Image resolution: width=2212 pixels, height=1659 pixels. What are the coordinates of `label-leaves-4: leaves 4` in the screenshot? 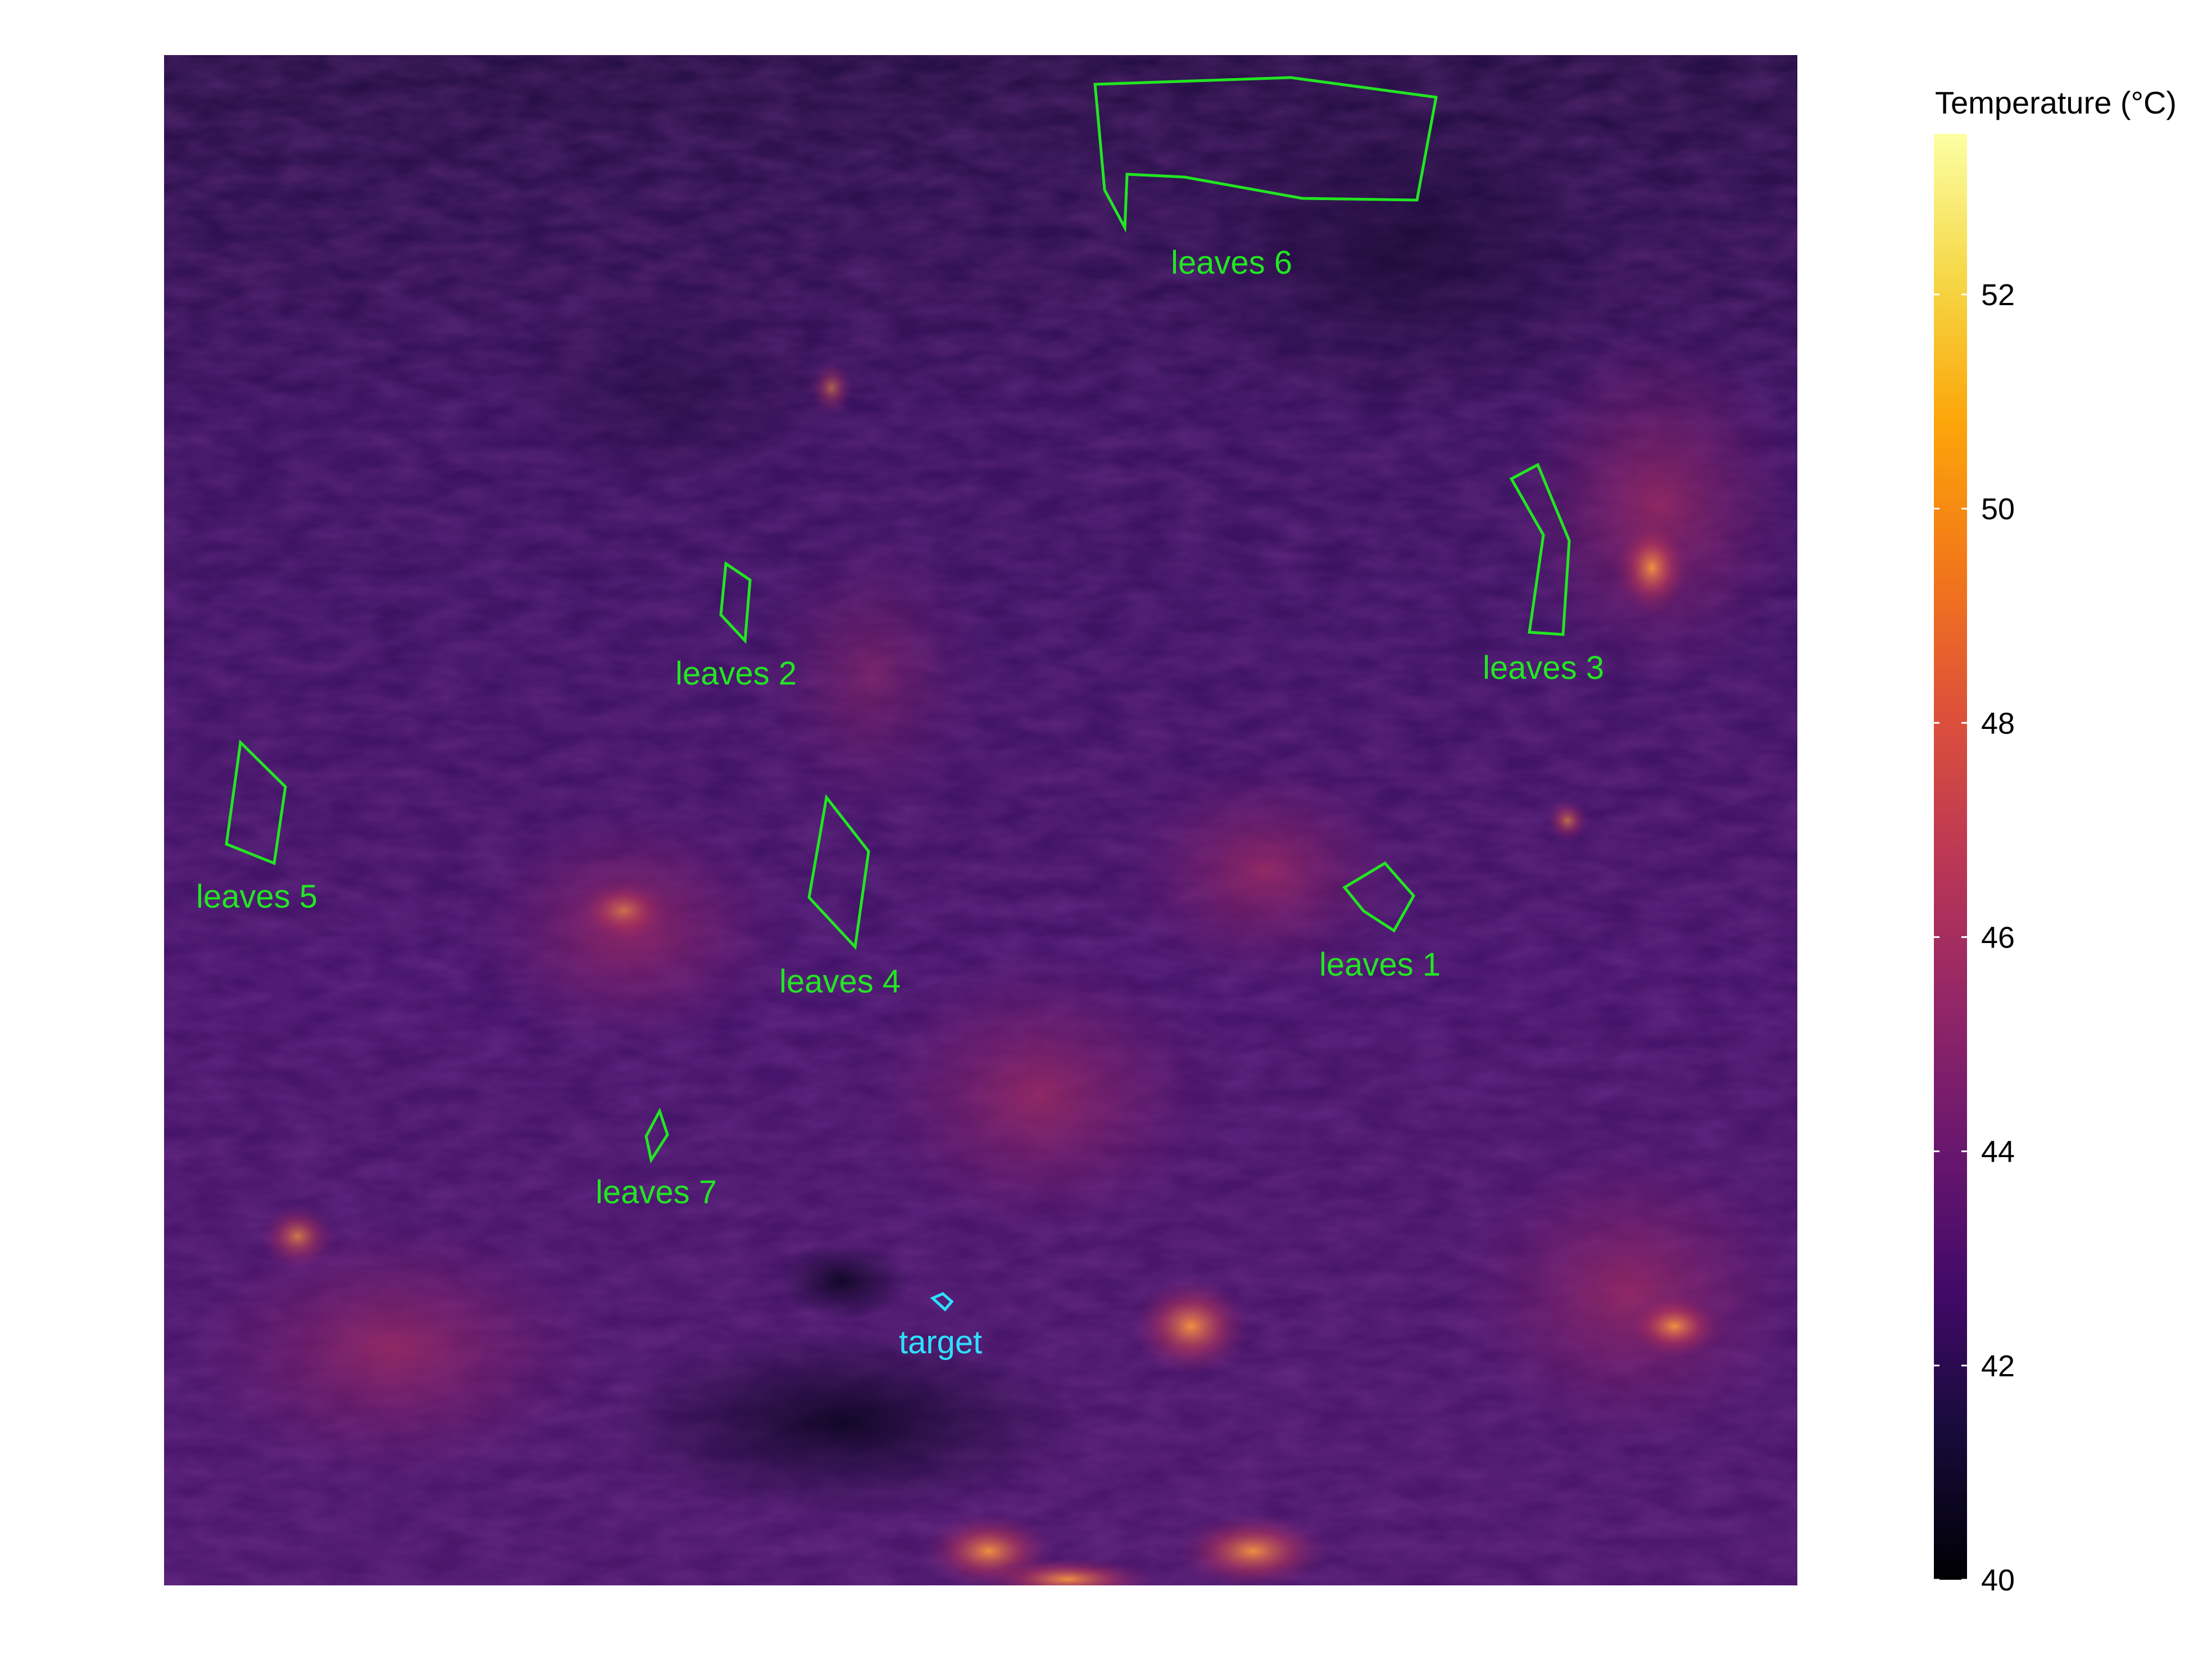 It's located at (840, 982).